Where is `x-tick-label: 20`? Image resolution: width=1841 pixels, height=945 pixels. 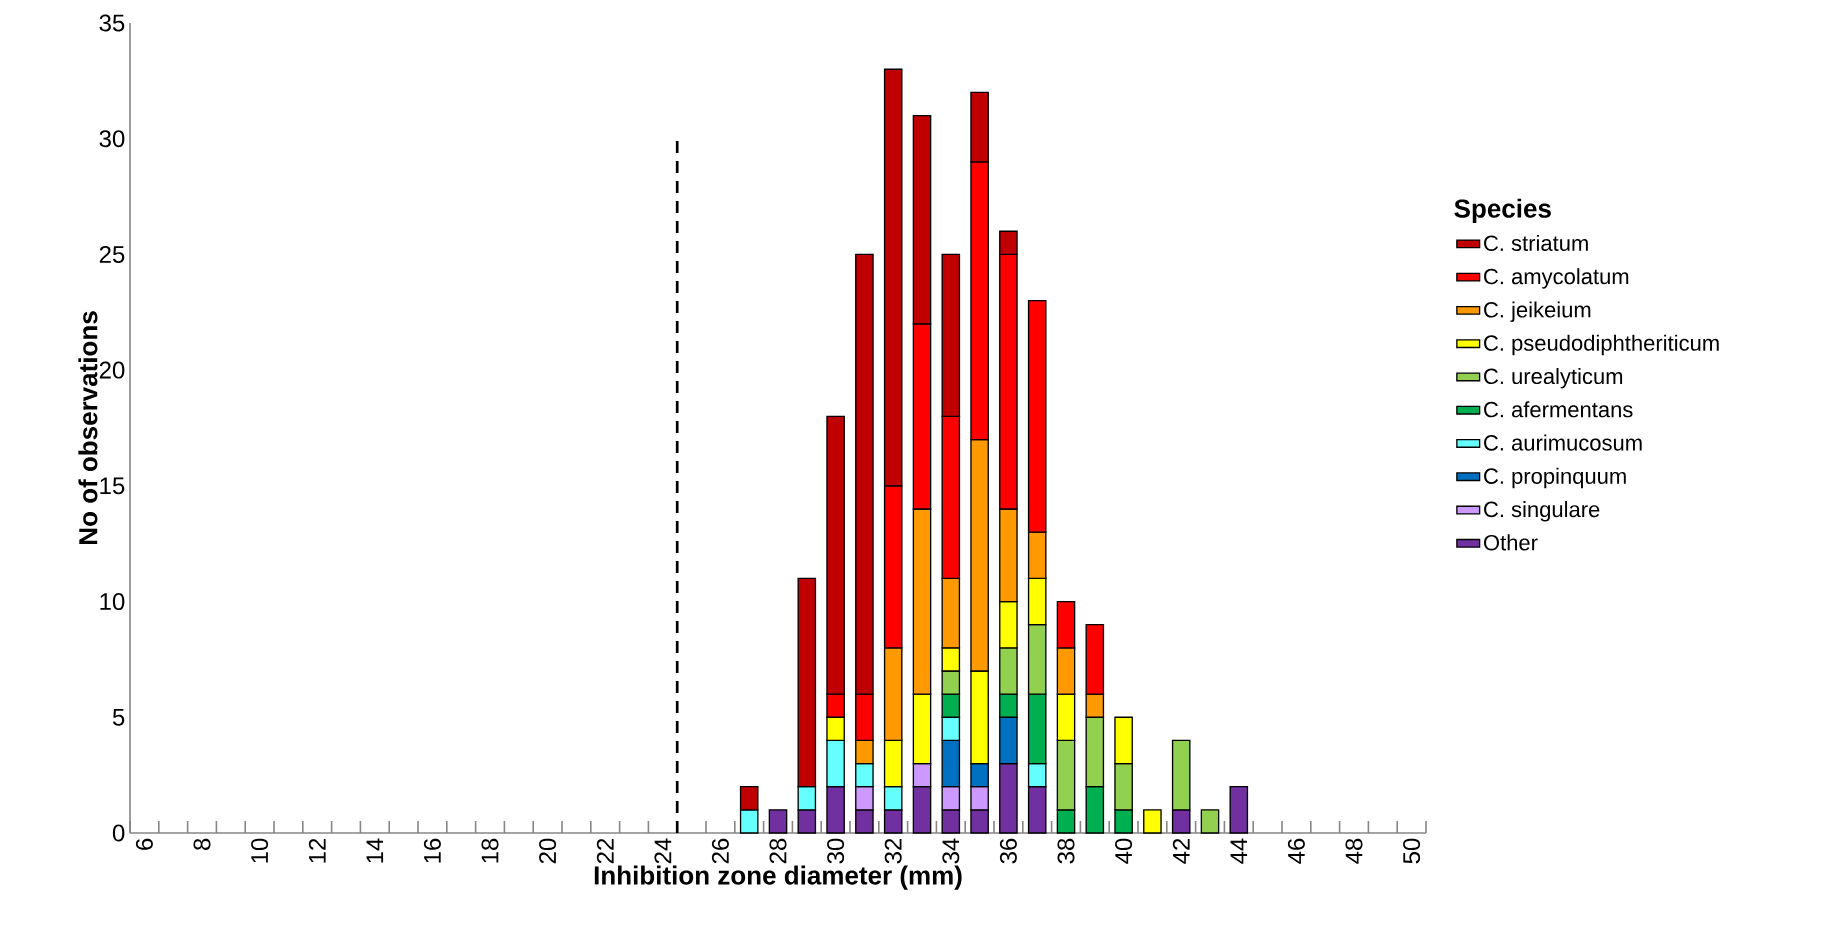 x-tick-label: 20 is located at coordinates (548, 851).